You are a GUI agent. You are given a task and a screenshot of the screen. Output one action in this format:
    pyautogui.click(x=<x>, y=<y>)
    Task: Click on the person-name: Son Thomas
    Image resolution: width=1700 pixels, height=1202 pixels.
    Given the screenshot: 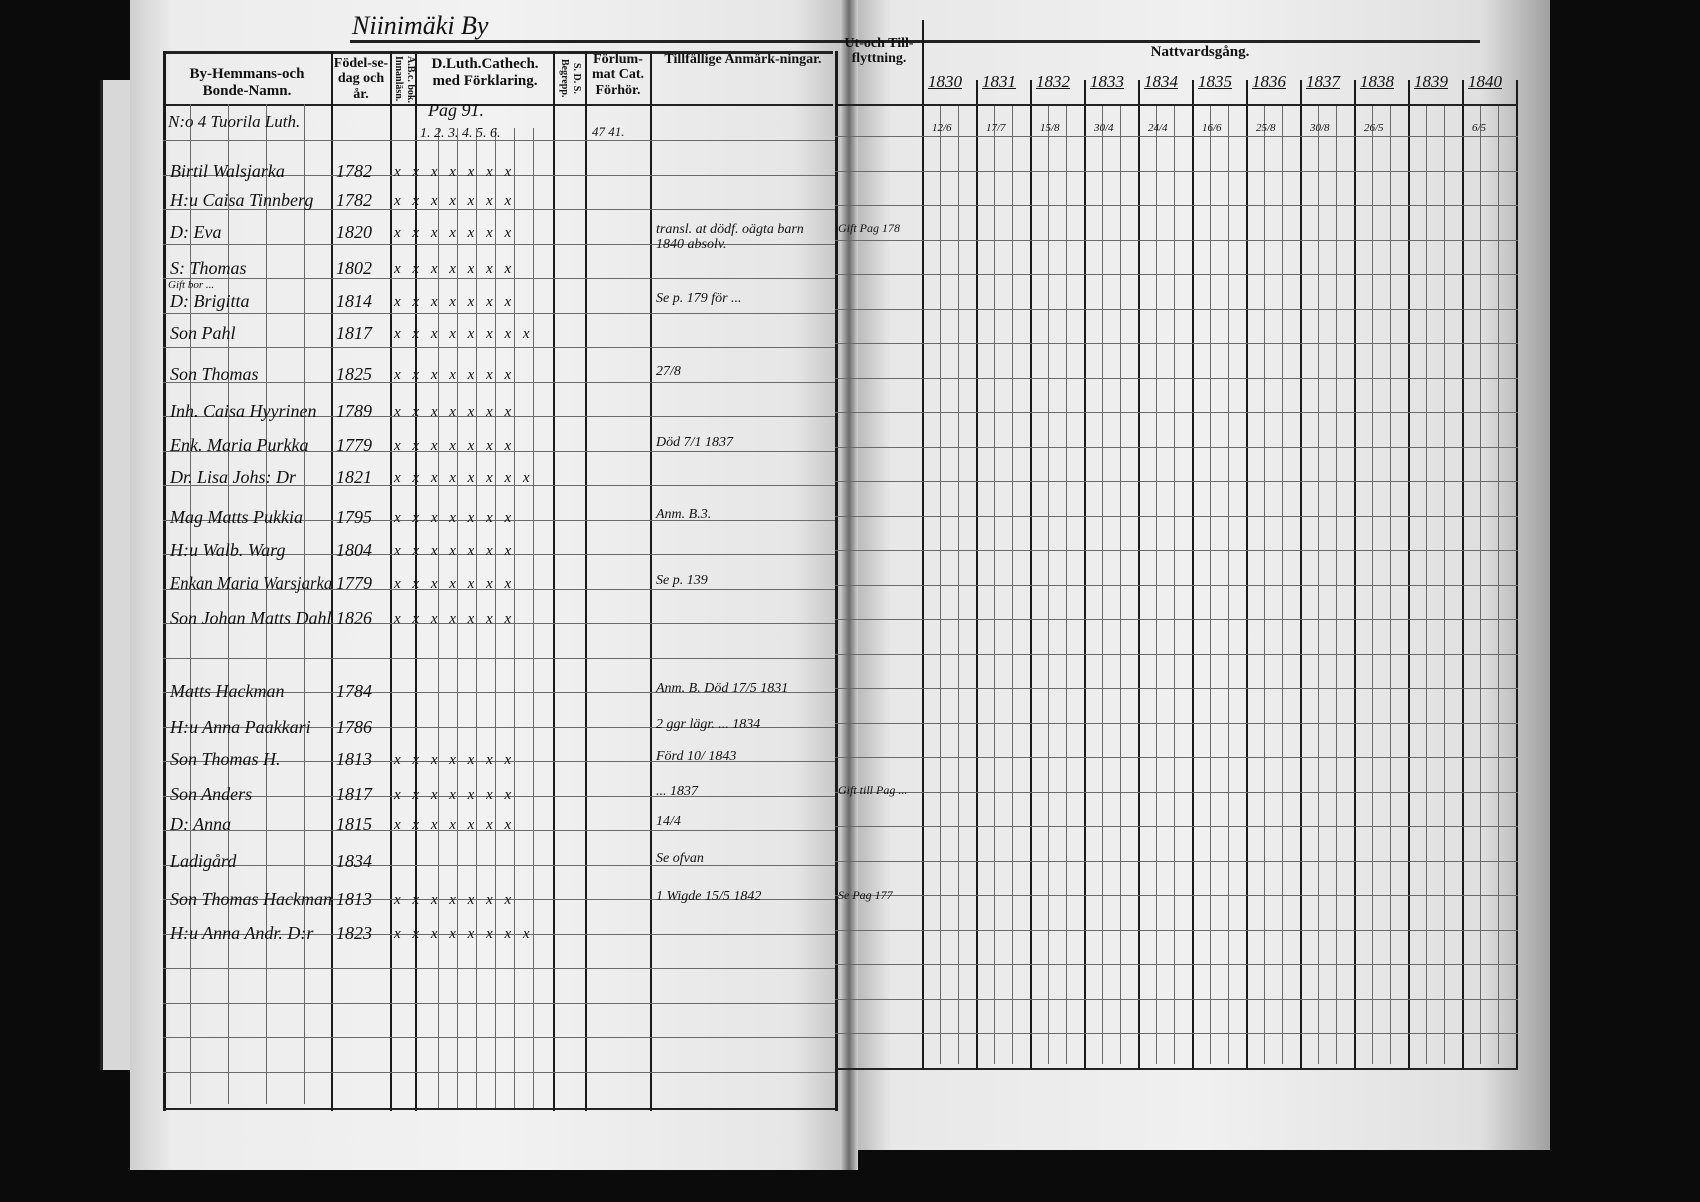 What is the action you would take?
    pyautogui.click(x=214, y=374)
    